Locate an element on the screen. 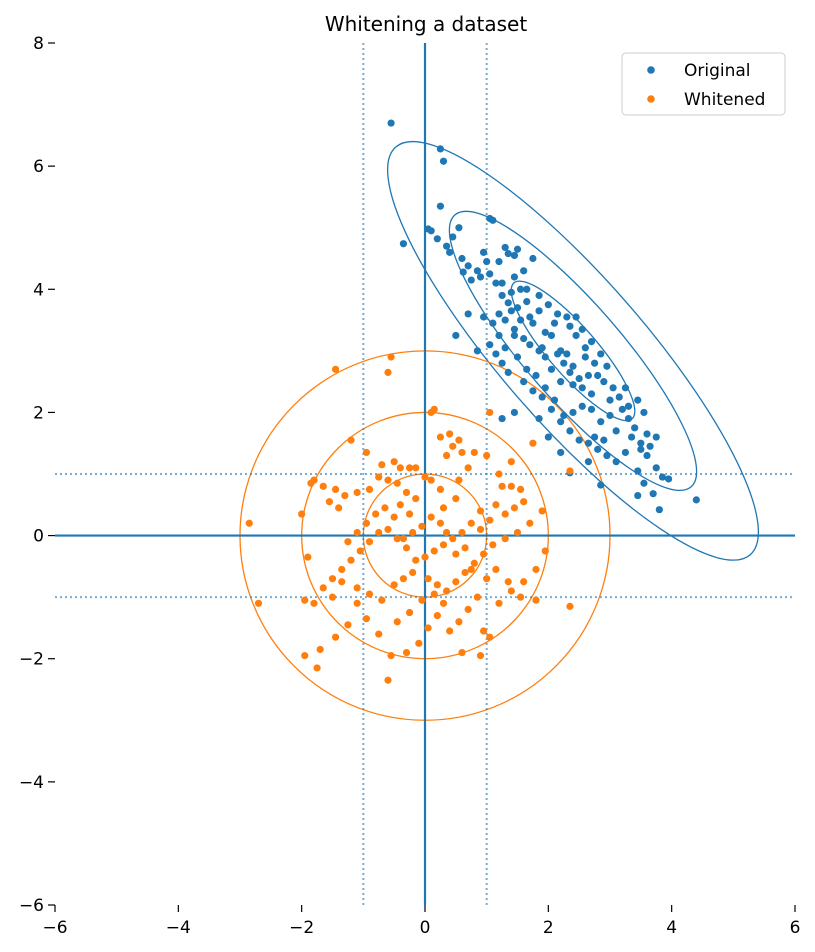 This screenshot has width=815, height=952. x-tick-label: 6 is located at coordinates (795, 928).